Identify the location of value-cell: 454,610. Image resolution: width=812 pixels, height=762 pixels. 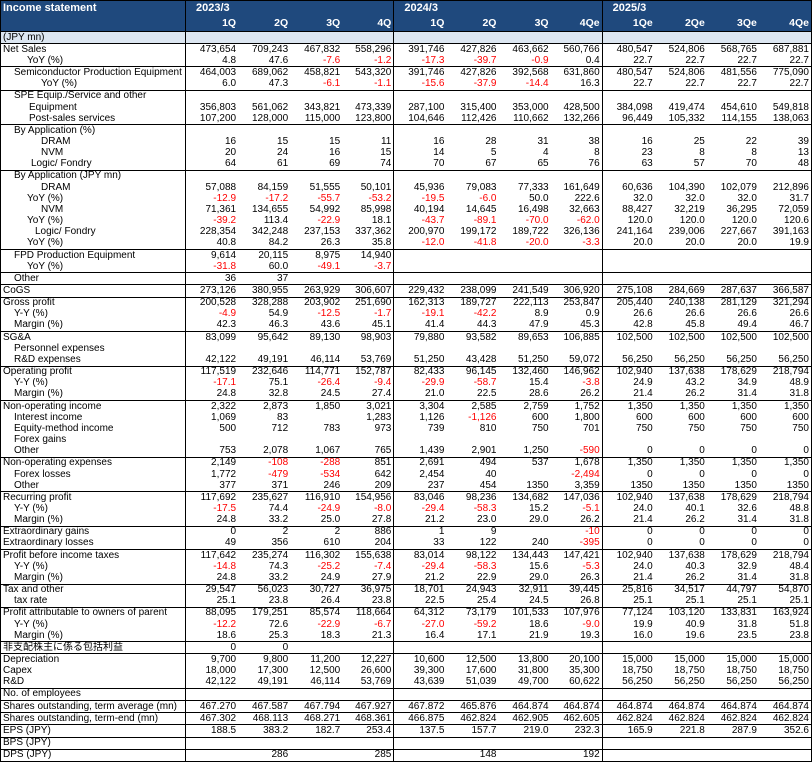
(738, 107).